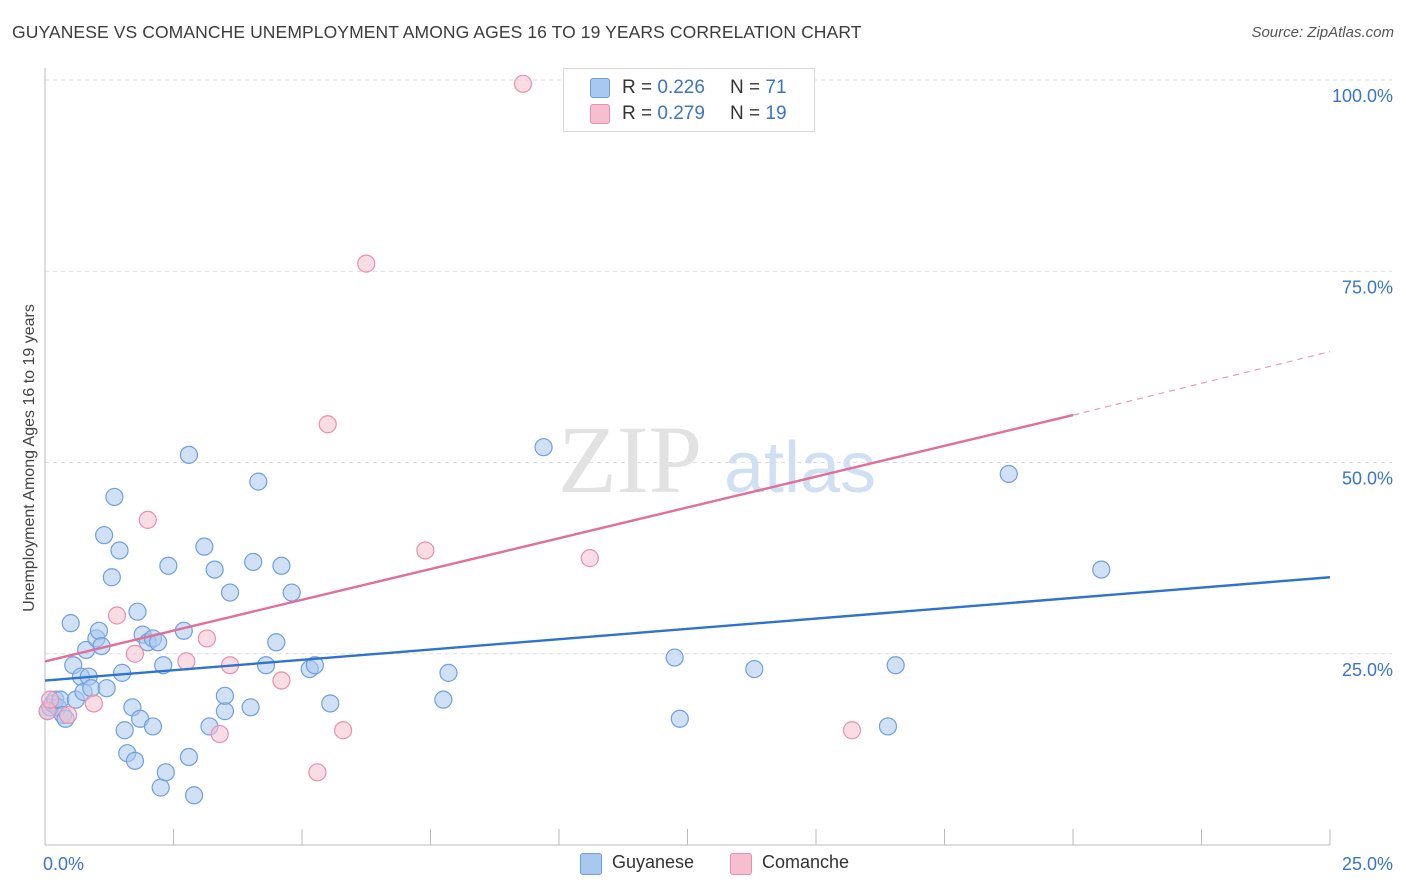  Describe the element at coordinates (806, 862) in the screenshot. I see `bottom-legend-label-comanche: Comanche` at that location.